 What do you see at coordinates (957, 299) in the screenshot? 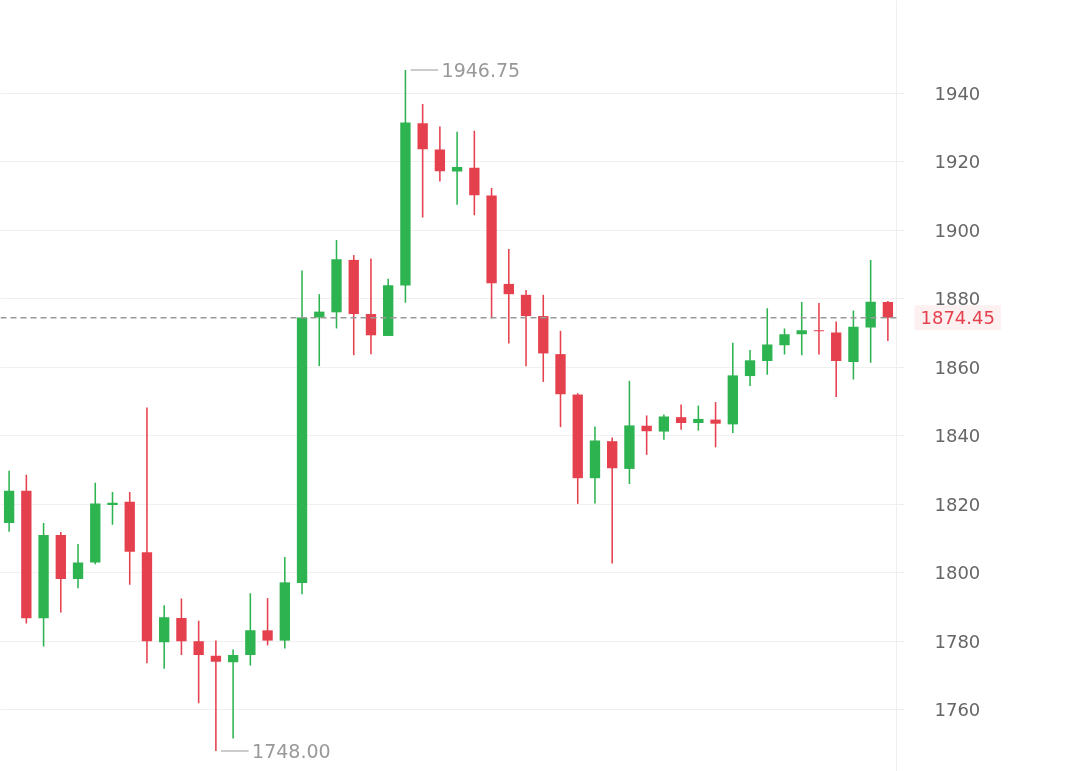
I see `y-tick-label: 1880` at bounding box center [957, 299].